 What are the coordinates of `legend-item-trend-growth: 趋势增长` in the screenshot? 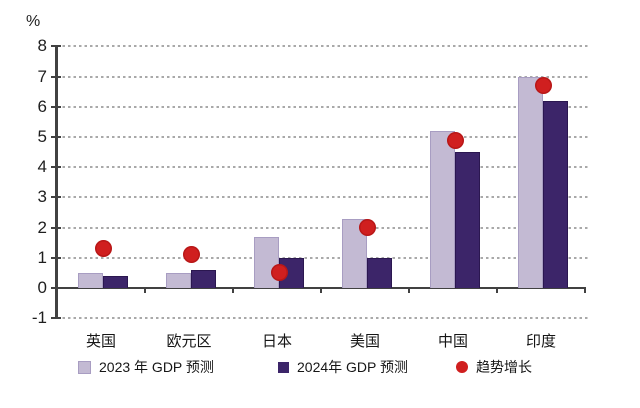 It's located at (494, 367).